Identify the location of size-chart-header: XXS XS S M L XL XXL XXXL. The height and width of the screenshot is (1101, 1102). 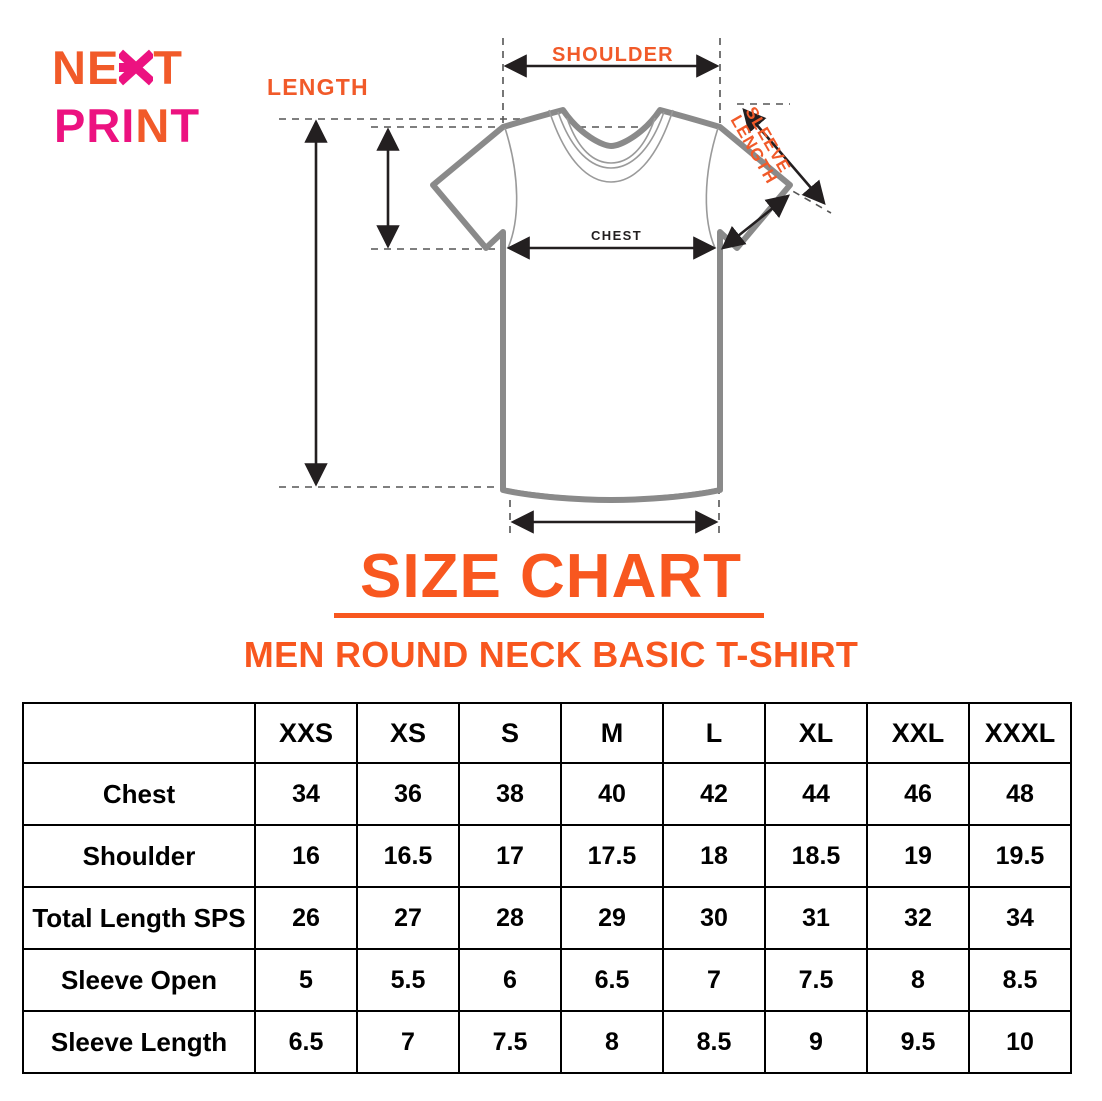
(547, 733).